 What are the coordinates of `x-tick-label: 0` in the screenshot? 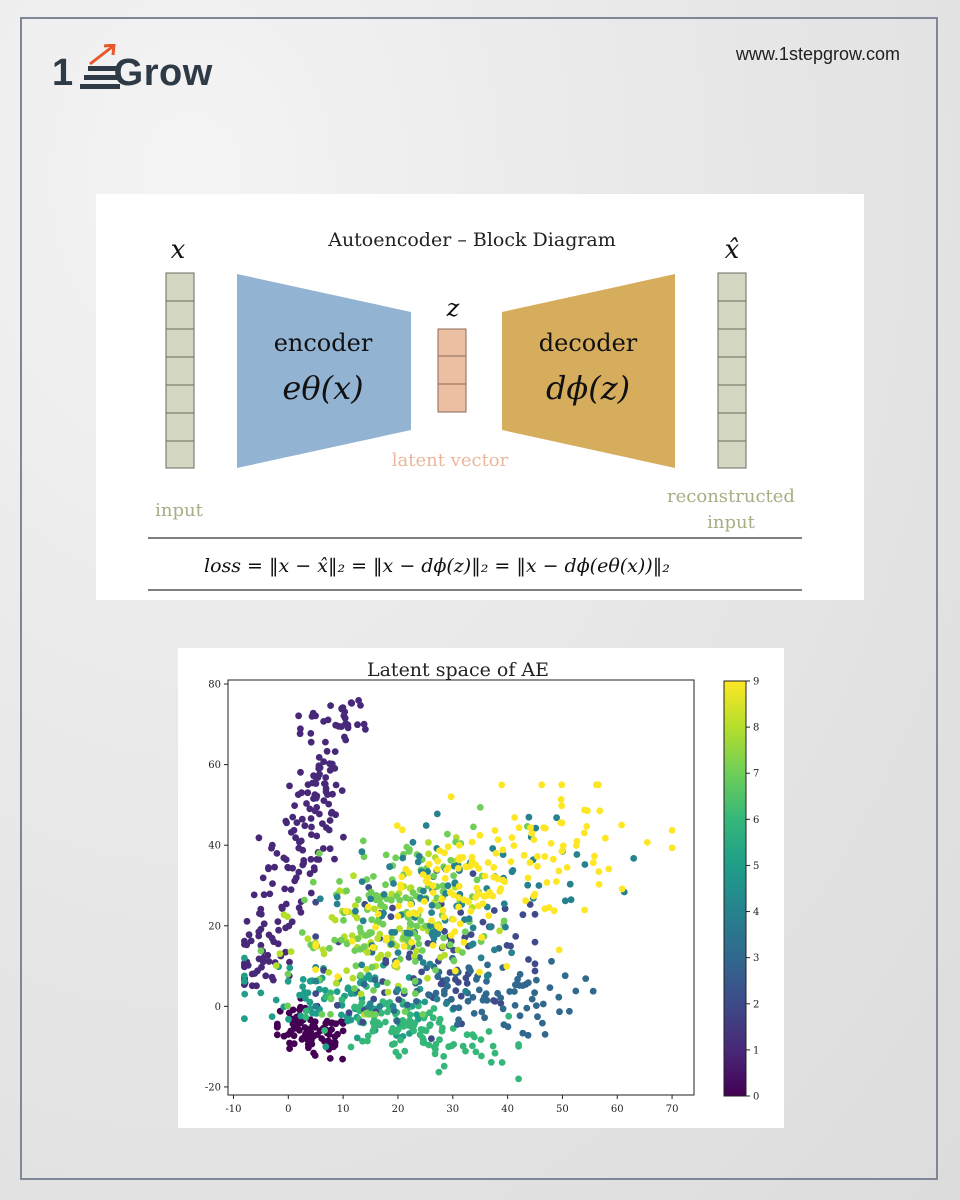 It's located at (288, 1109).